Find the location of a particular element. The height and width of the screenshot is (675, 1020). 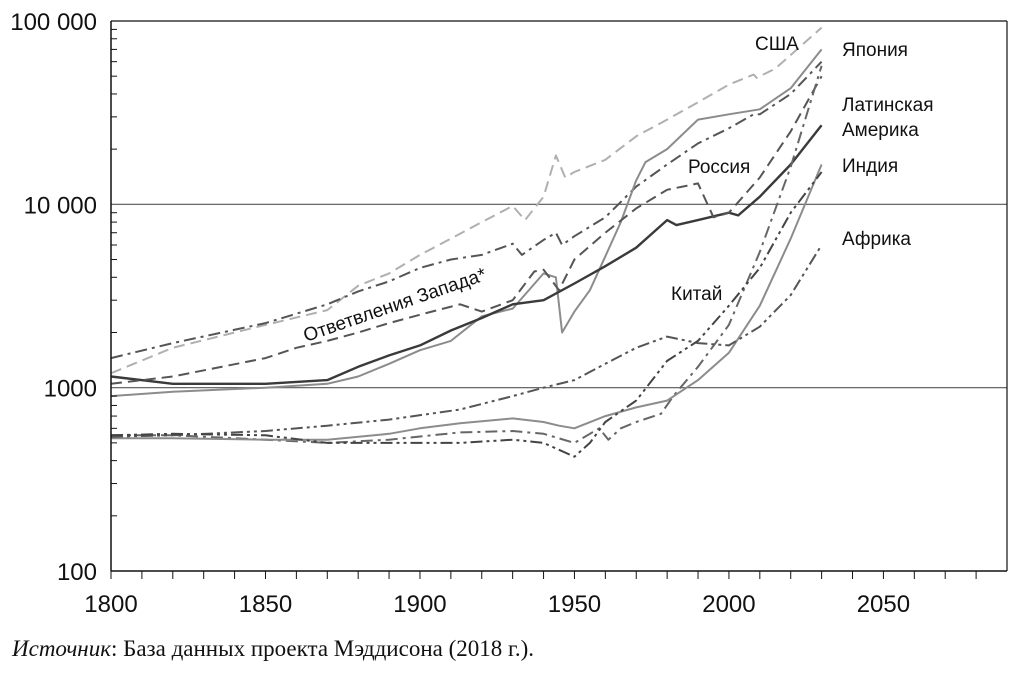

x-tick-label-0: 1800 is located at coordinates (110, 604).